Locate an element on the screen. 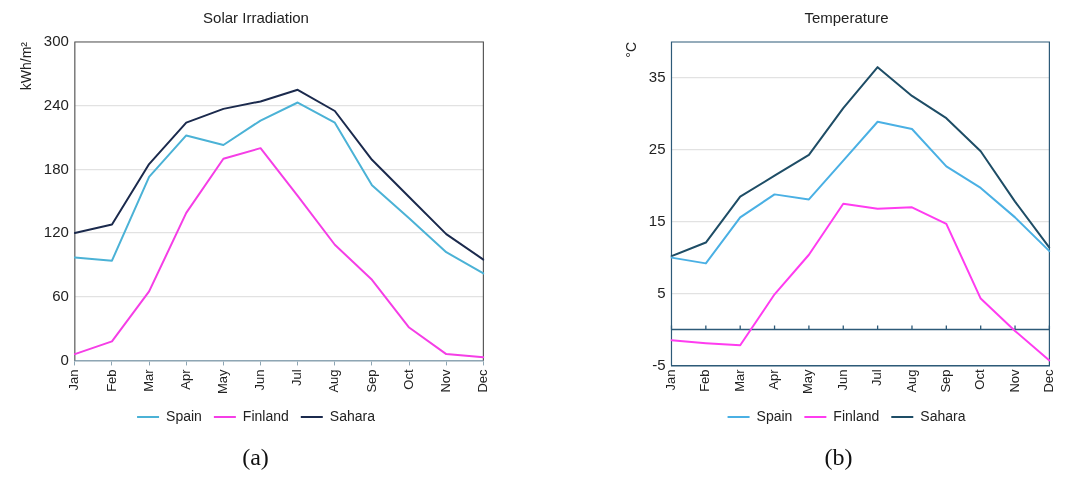  chart-title: Temperature is located at coordinates (846, 18).